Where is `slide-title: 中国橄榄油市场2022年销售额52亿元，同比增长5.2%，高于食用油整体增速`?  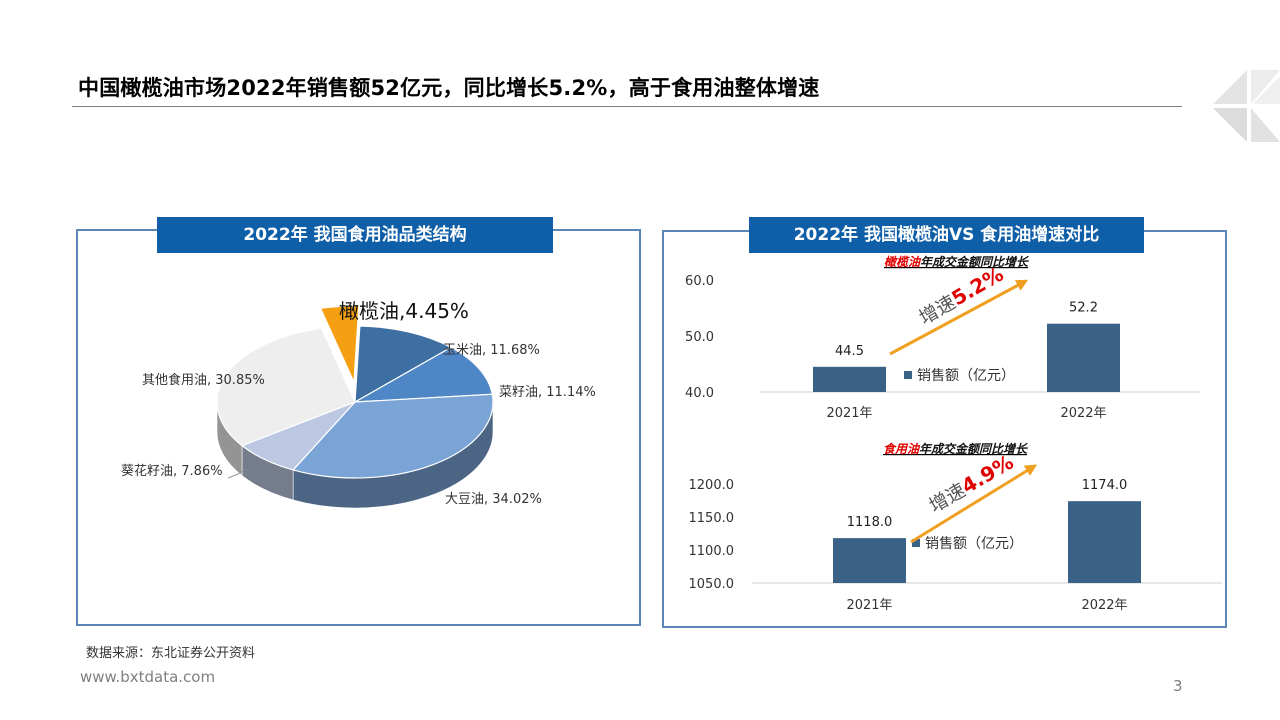 slide-title: 中国橄榄油市场2022年销售额52亿元，同比增长5.2%，高于食用油整体增速 is located at coordinates (449, 88).